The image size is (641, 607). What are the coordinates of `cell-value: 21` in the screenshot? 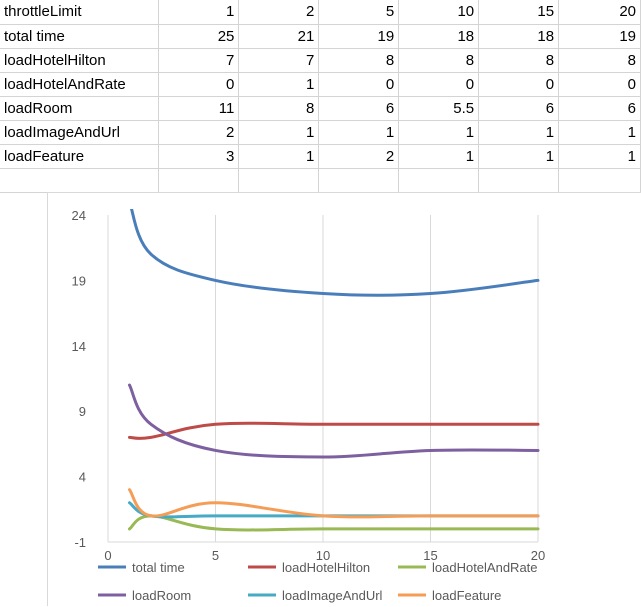 It's located at (279, 36).